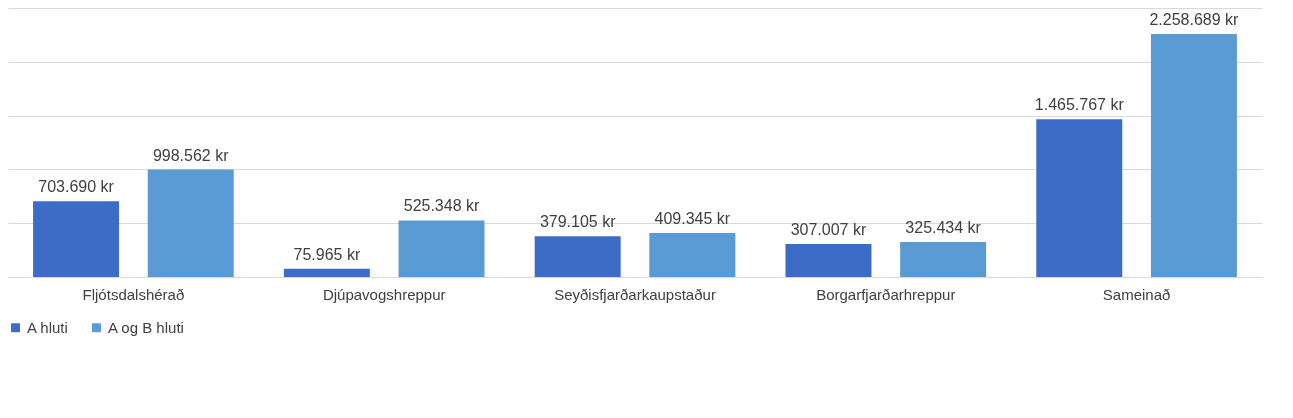  What do you see at coordinates (692, 218) in the screenshot?
I see `data-label: 409.345 kr` at bounding box center [692, 218].